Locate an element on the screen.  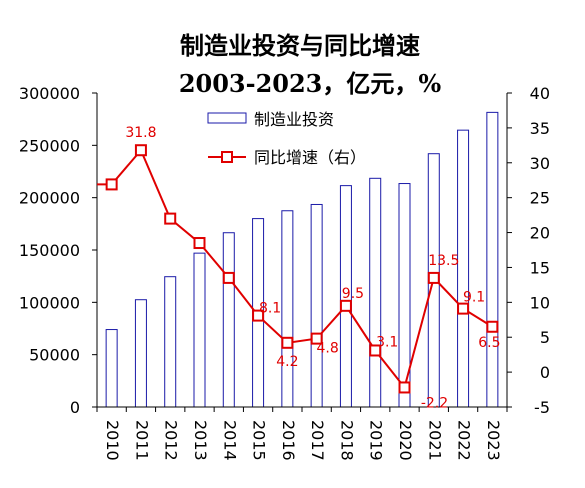
bar-2013 is located at coordinates (199, 330).